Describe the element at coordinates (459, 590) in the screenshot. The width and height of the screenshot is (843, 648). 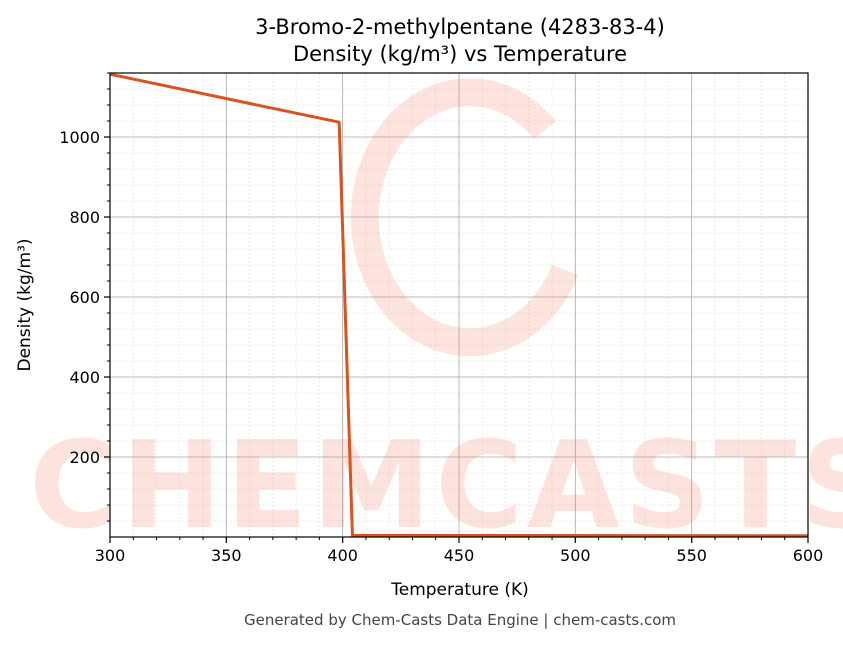
I see `x-axis-label: Temperature (K)` at that location.